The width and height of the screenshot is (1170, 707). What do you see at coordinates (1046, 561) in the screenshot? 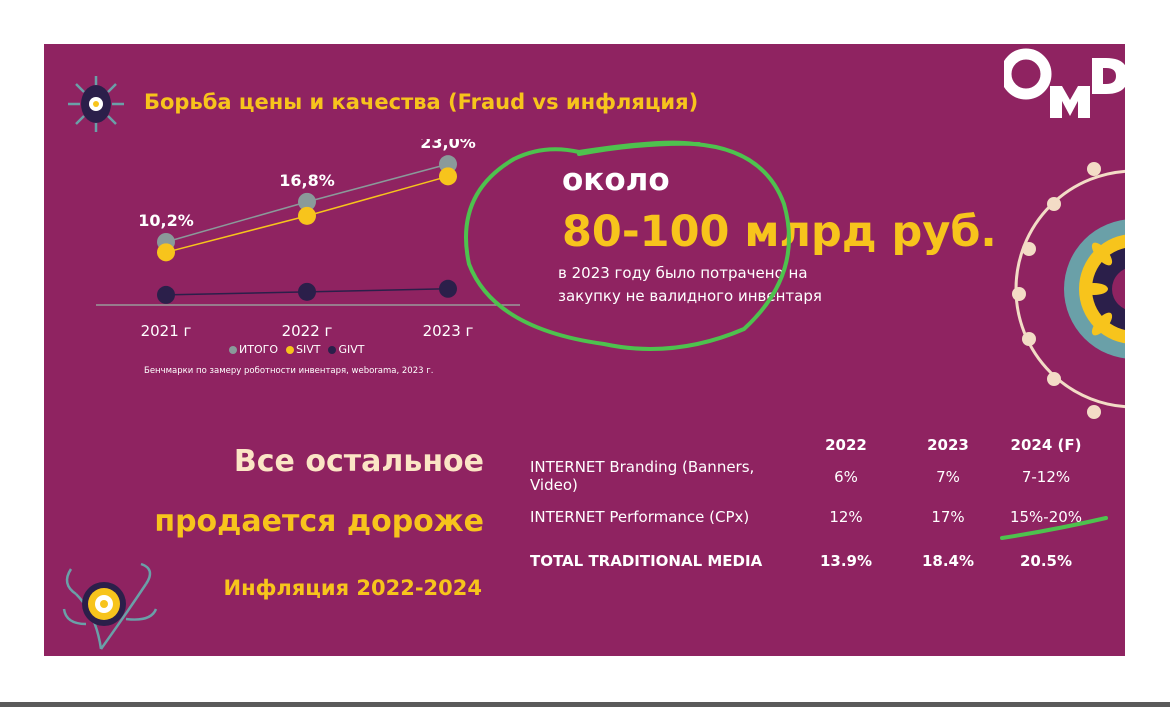
I see `cell-traditional-2024: 20.5%` at bounding box center [1046, 561].